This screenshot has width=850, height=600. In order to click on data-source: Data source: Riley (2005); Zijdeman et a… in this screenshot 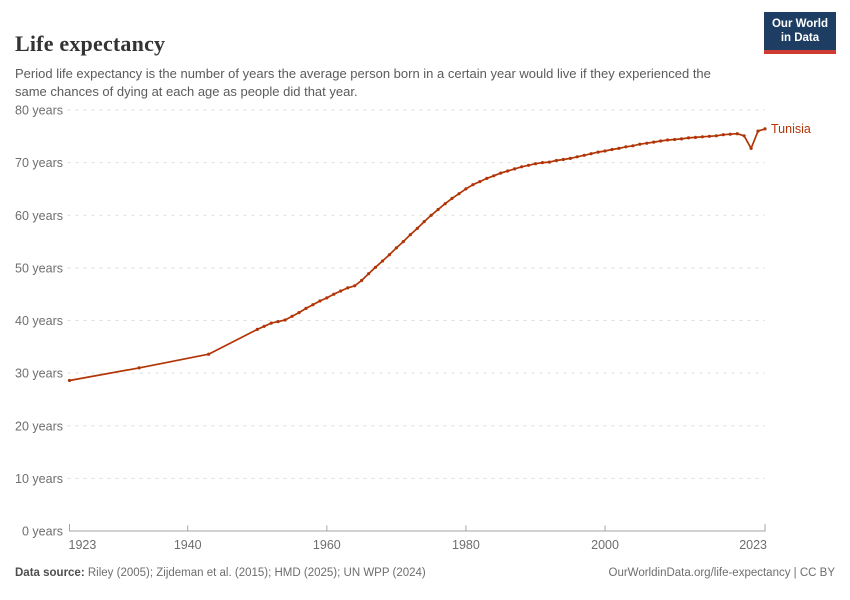, I will do `click(220, 573)`.